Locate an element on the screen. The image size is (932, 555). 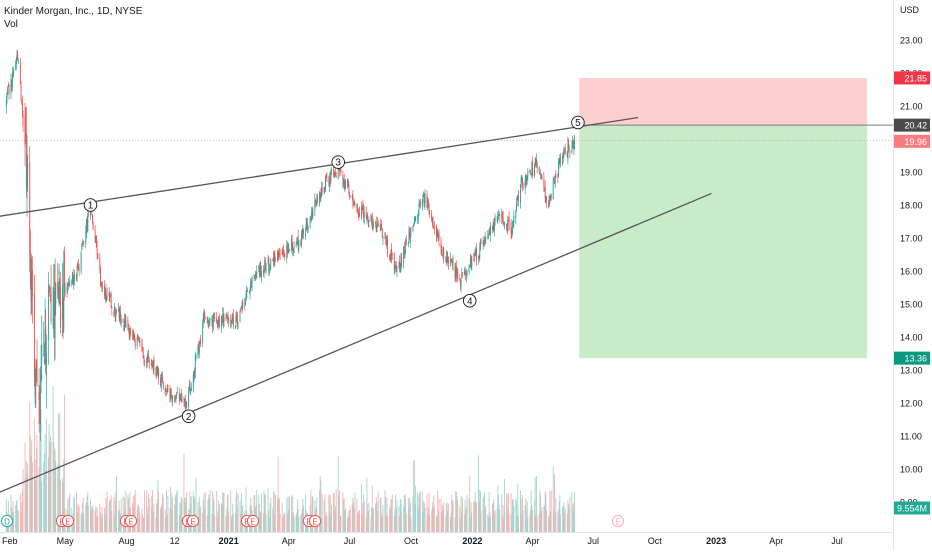
last-price-price-label: 19.96 is located at coordinates (912, 141).